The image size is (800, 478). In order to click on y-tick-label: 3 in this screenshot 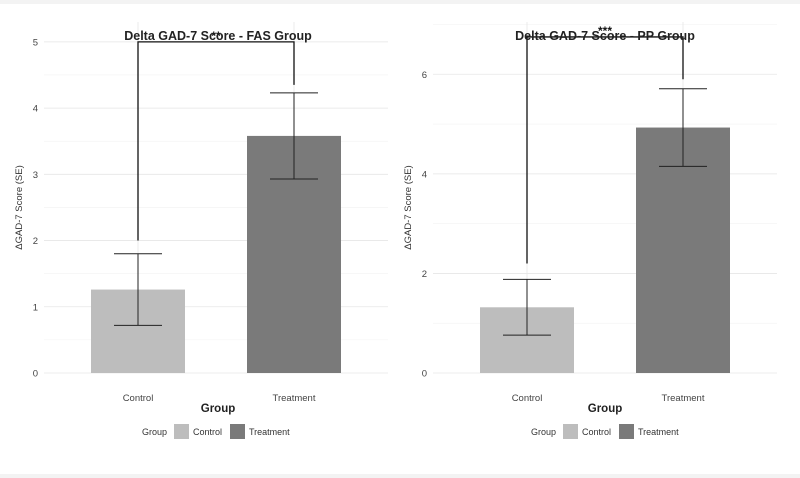, I will do `click(35, 175)`.